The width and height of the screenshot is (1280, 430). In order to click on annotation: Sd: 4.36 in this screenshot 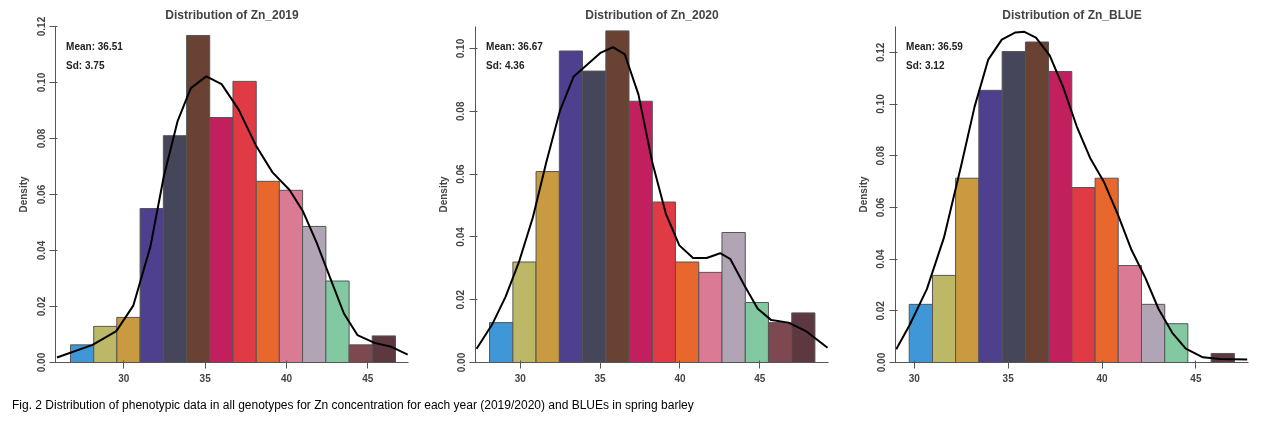, I will do `click(505, 65)`.